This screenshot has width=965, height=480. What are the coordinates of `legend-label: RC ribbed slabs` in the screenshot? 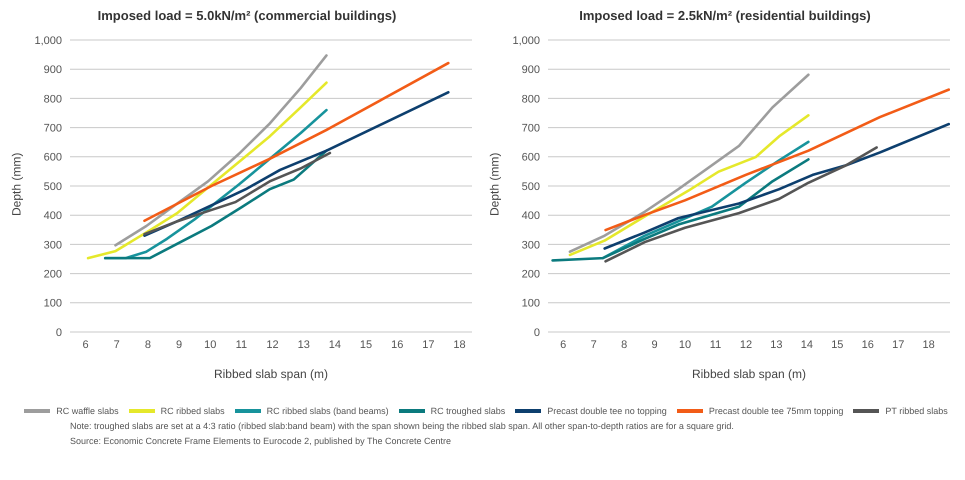 It's located at (192, 411).